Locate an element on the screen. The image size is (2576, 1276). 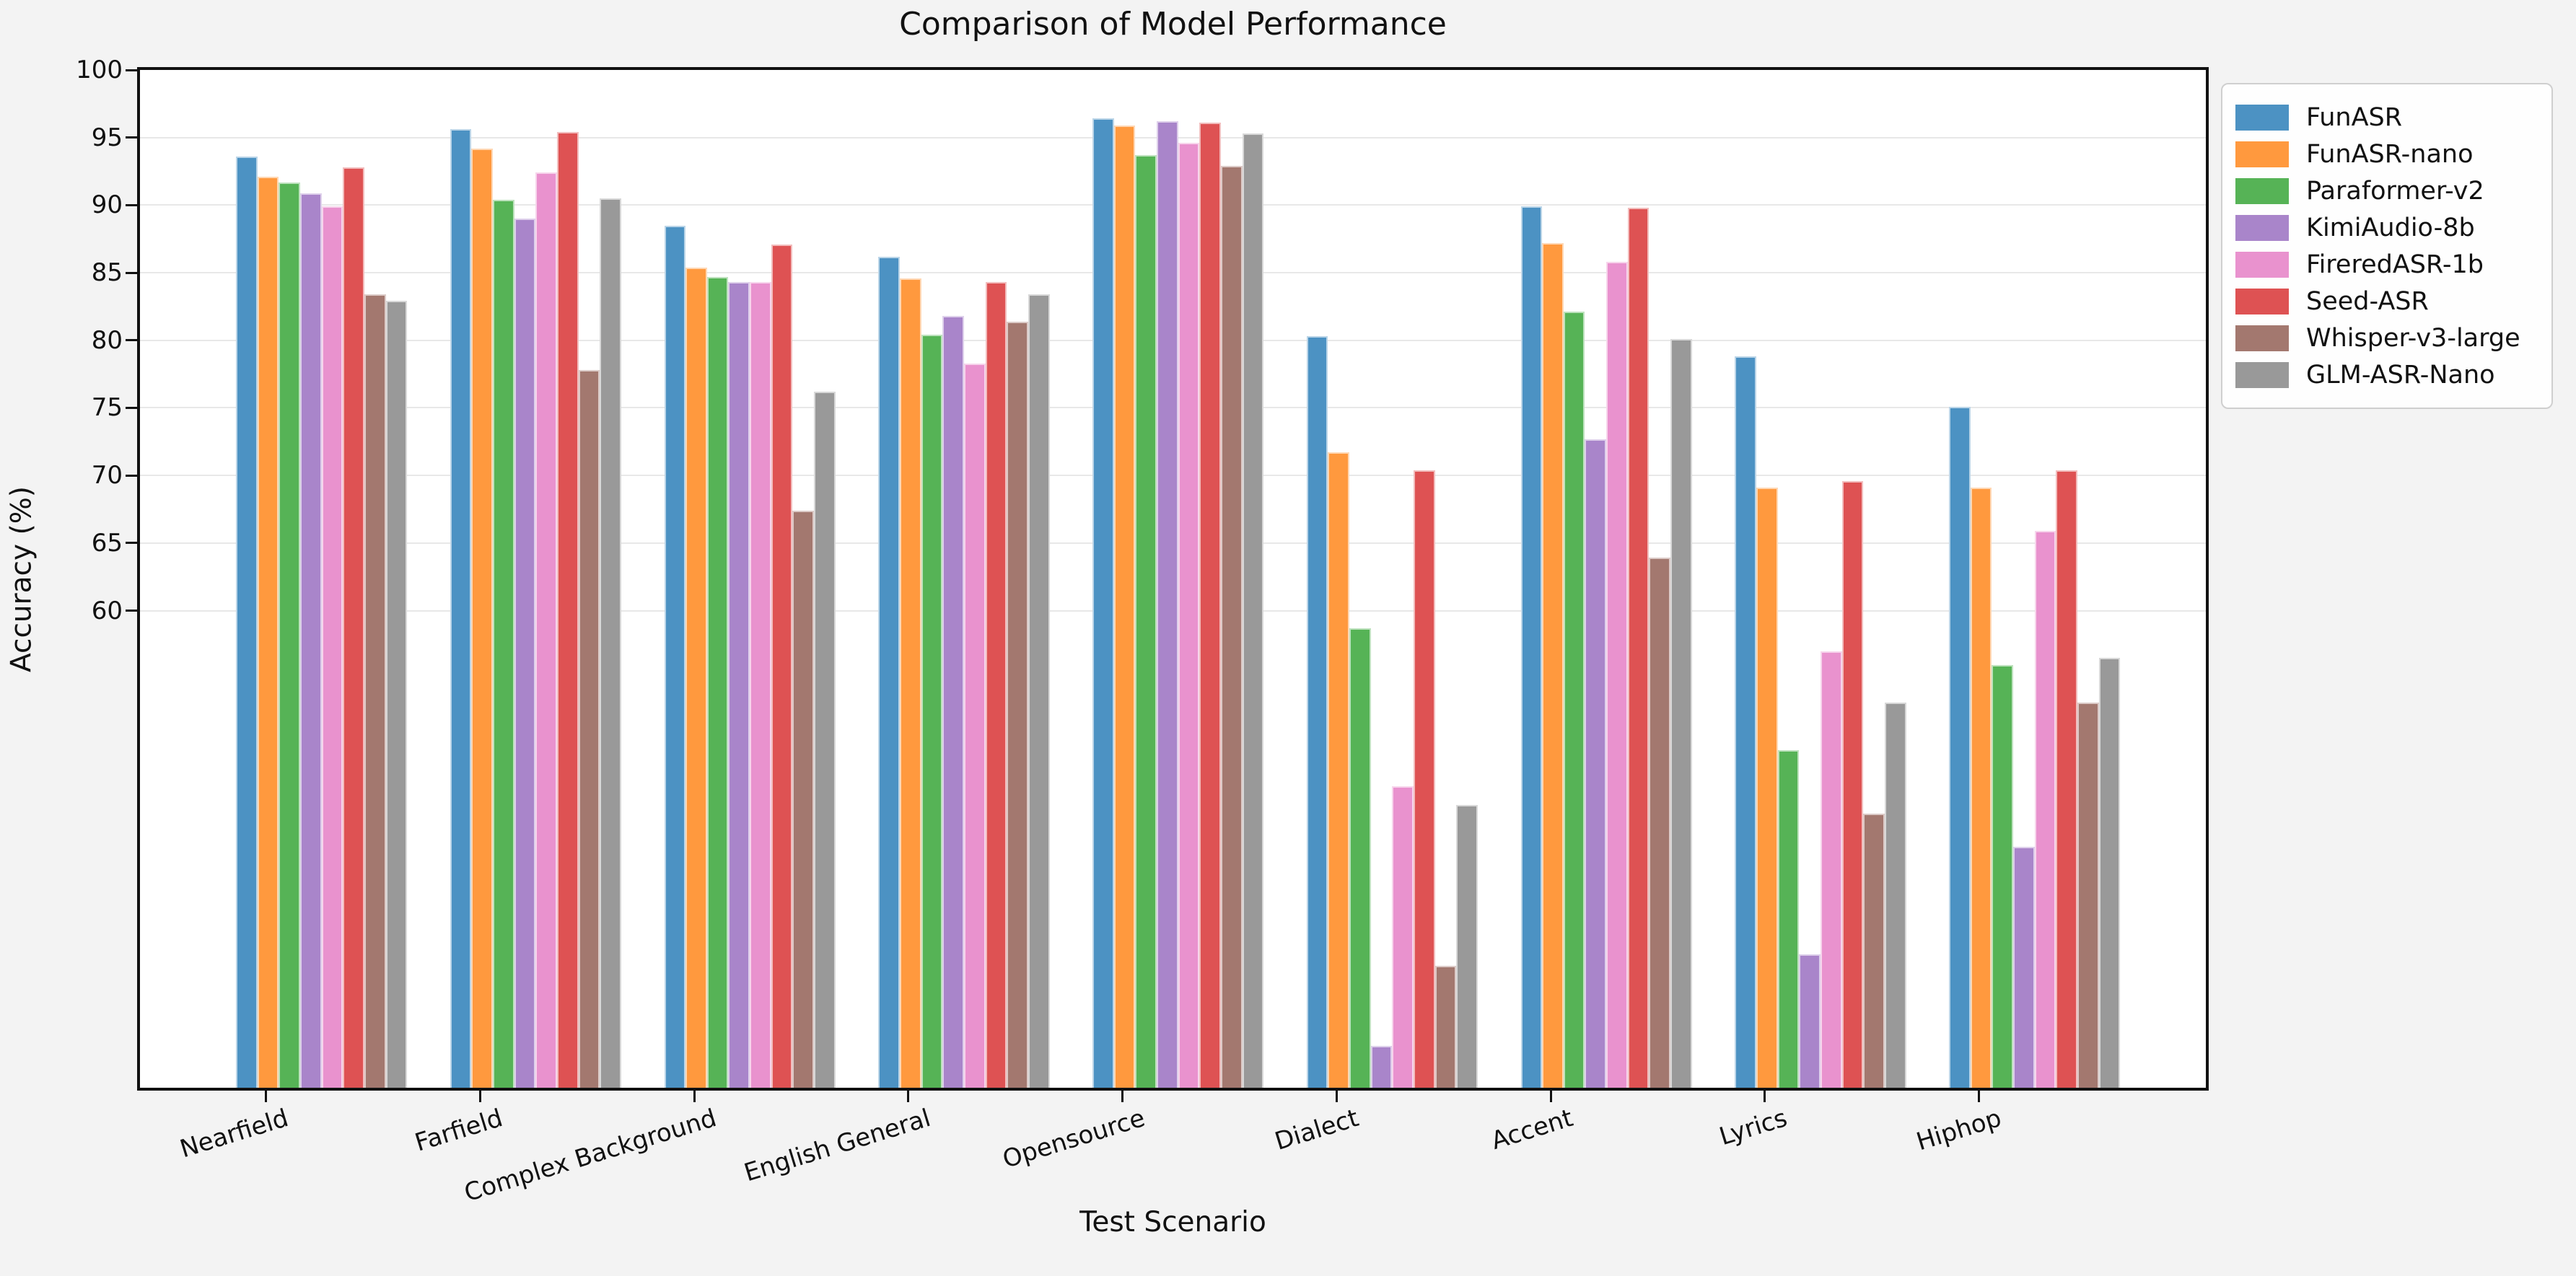
bar-paraformer-v2-lyrics is located at coordinates (1788, 918).